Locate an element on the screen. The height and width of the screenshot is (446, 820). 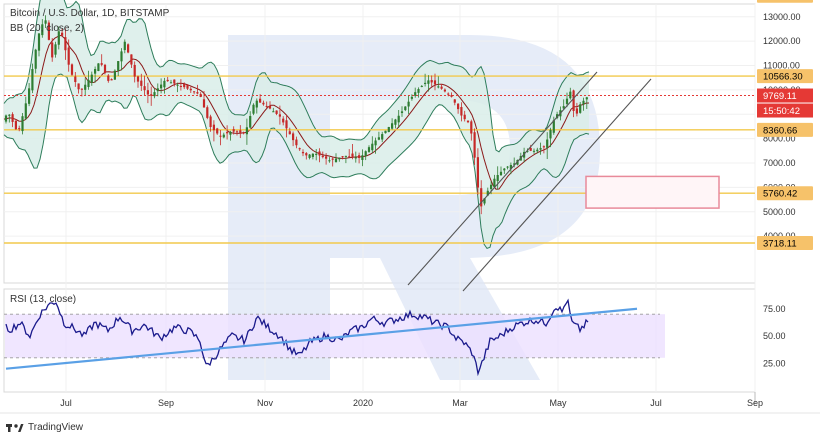
x-tick-label: Sep is located at coordinates (166, 403).